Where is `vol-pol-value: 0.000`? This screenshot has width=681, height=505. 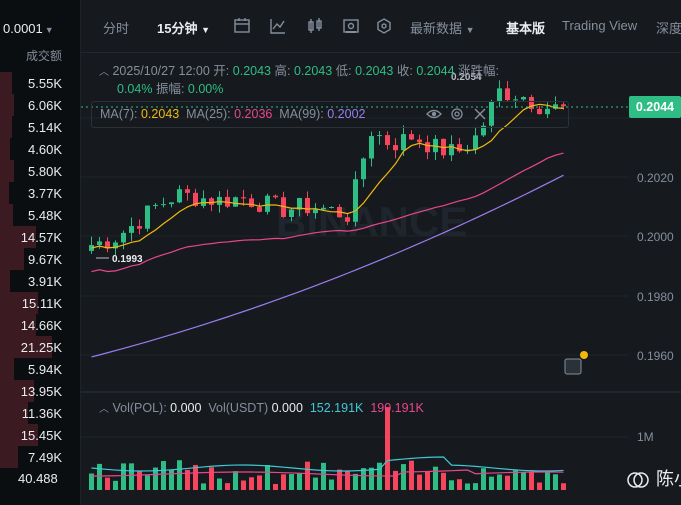
vol-pol-value: 0.000 is located at coordinates (186, 408).